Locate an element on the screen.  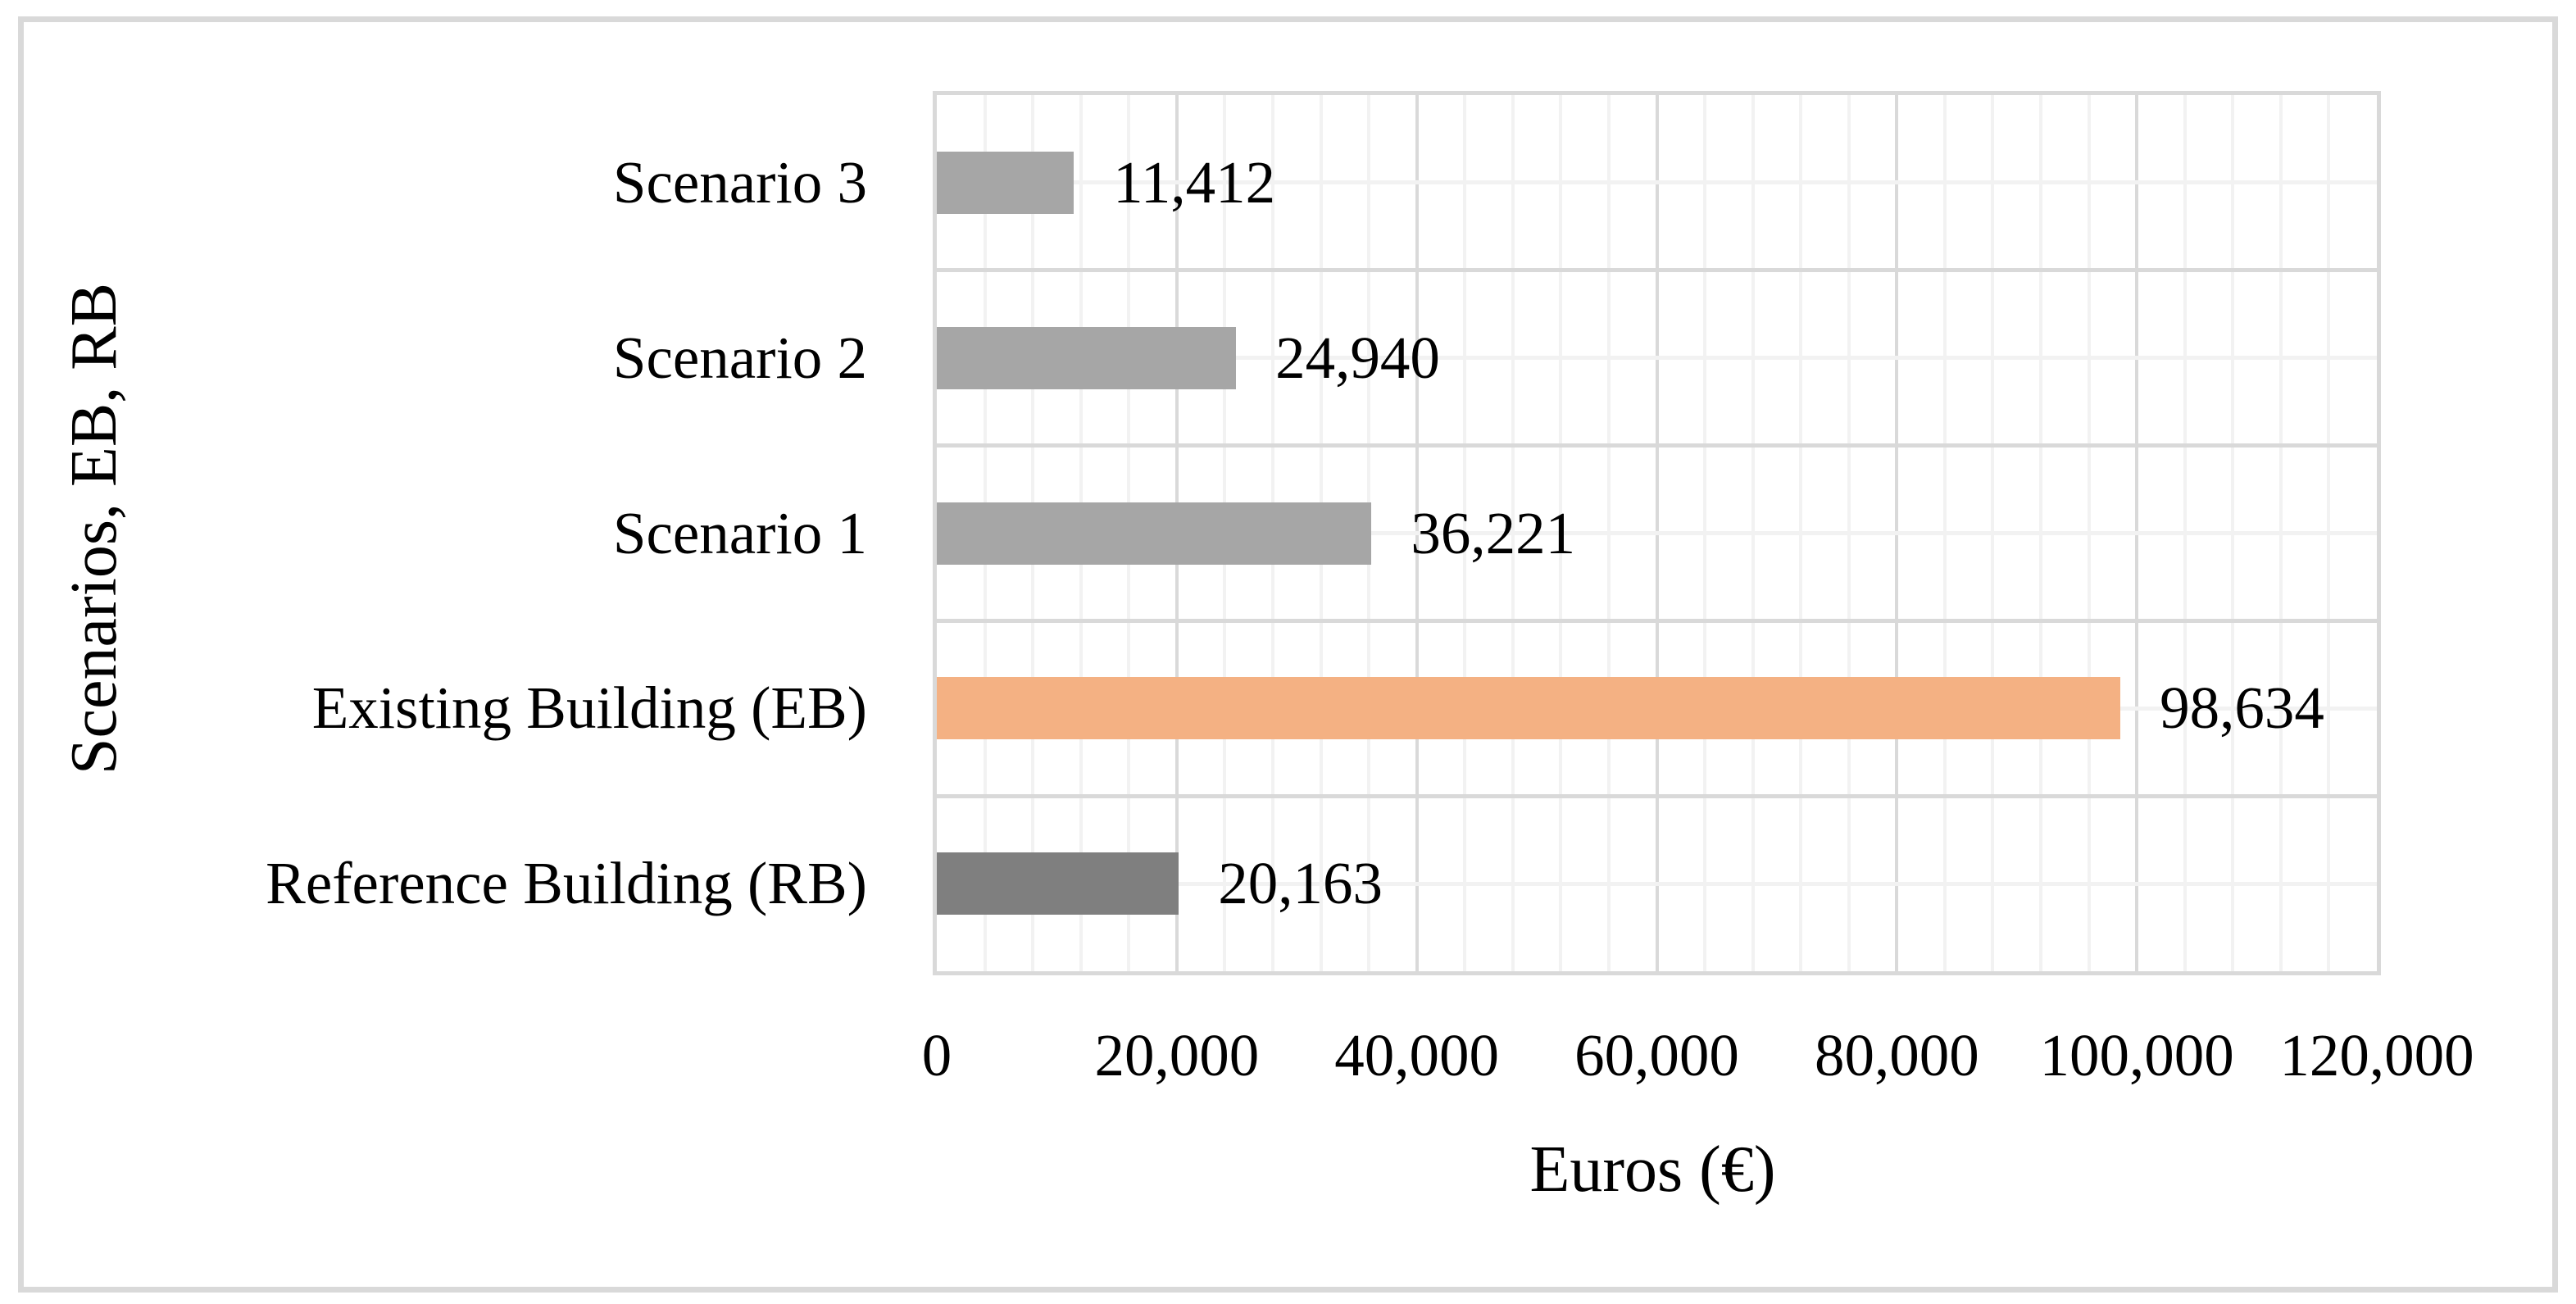
bar-value-label: 20,163 is located at coordinates (1300, 883).